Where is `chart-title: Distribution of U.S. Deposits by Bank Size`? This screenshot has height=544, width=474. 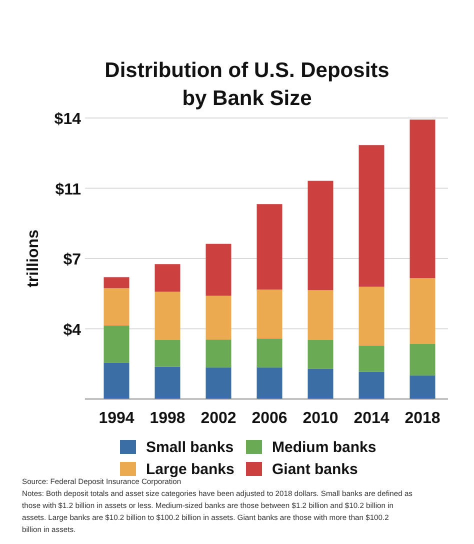
chart-title: Distribution of U.S. Deposits by Bank Size is located at coordinates (247, 84).